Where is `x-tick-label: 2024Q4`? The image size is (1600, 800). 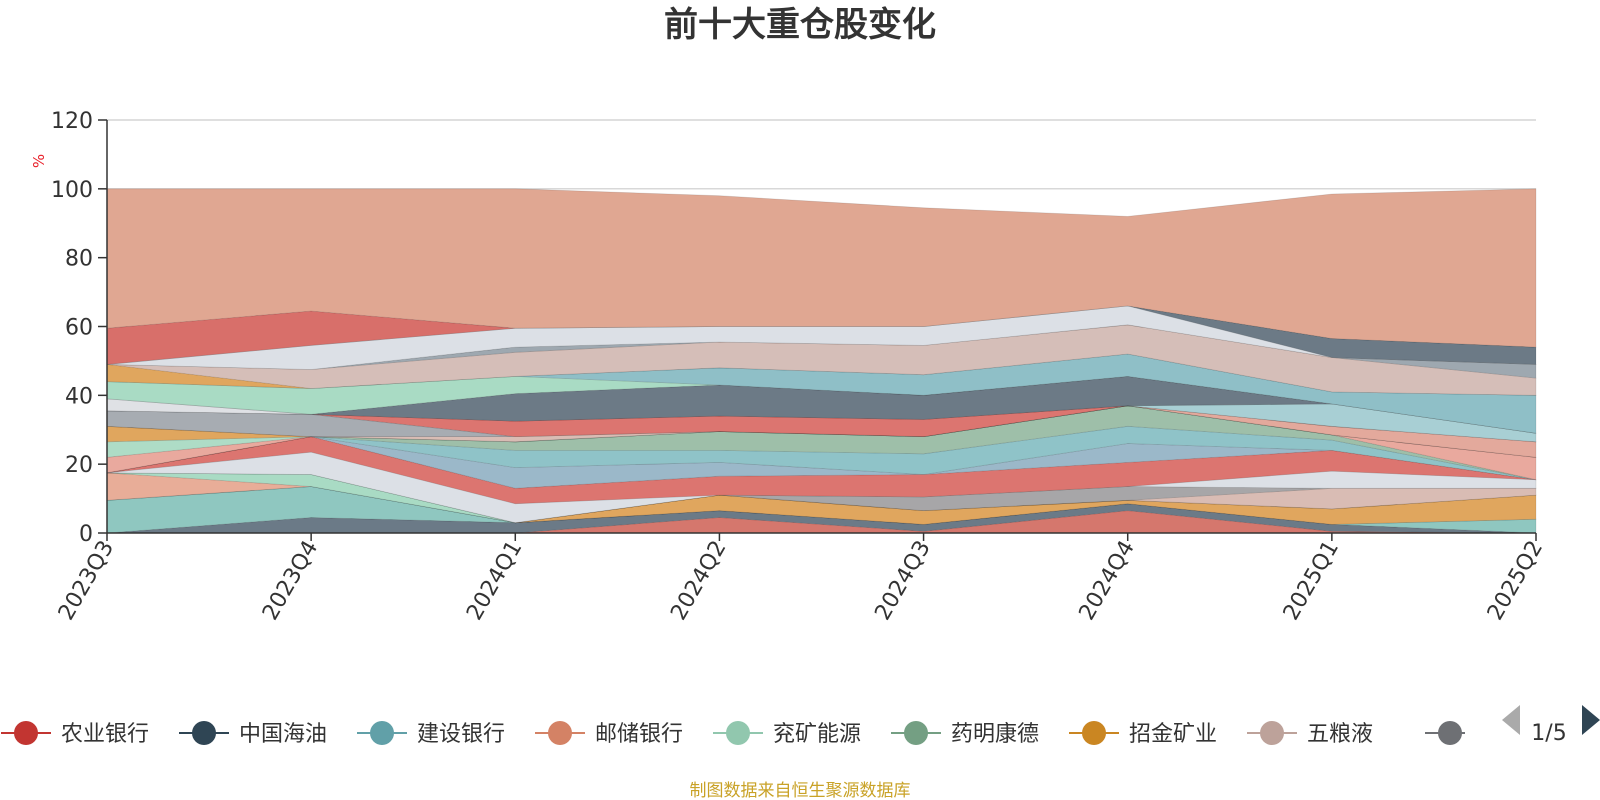 x-tick-label: 2024Q4 is located at coordinates (1107, 581).